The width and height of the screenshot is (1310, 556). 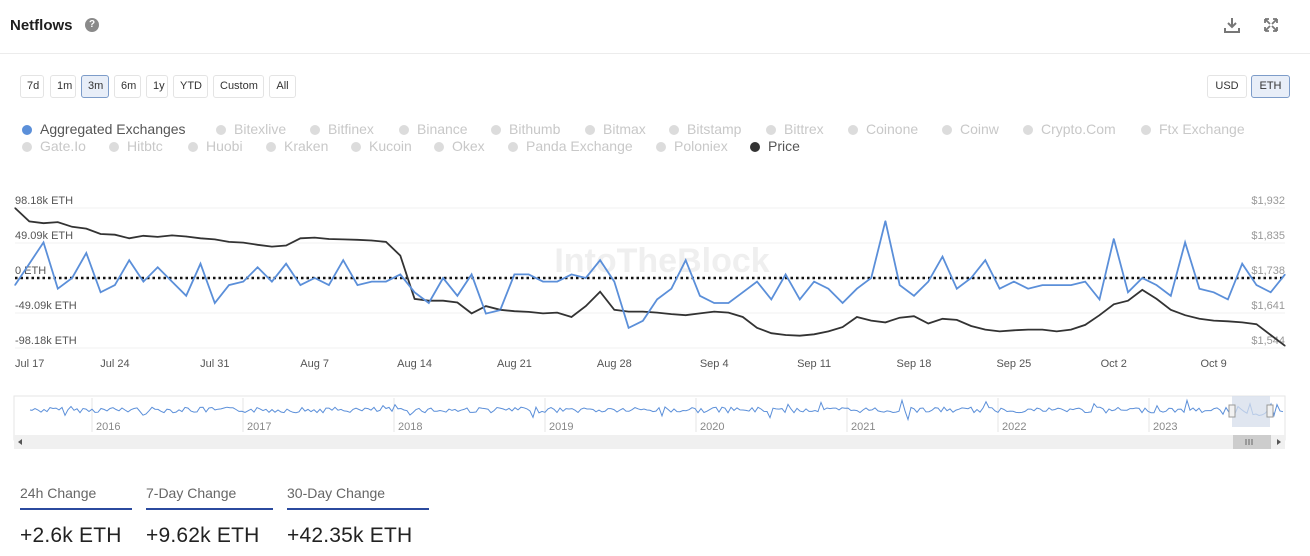 What do you see at coordinates (634, 415) in the screenshot?
I see `navigator-years: 2016 2017 2018 2019 2020 2021 2022 2023` at bounding box center [634, 415].